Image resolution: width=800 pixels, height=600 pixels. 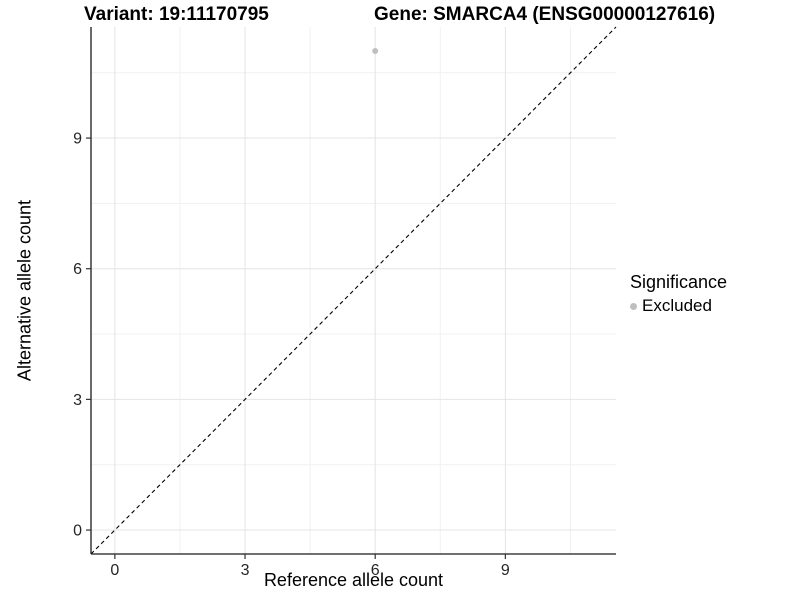 I want to click on x-tick-label: 9, so click(x=505, y=570).